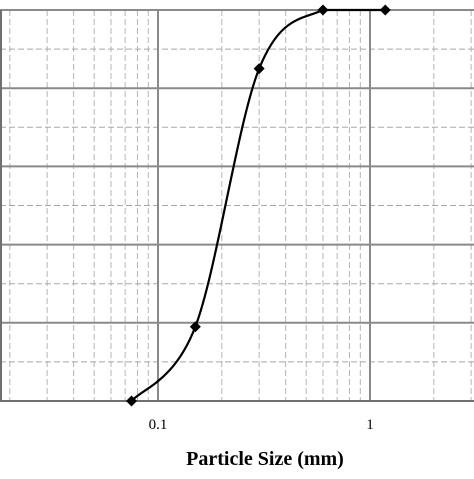 This screenshot has width=474, height=479. What do you see at coordinates (158, 425) in the screenshot?
I see `x-tick-label: 0.1` at bounding box center [158, 425].